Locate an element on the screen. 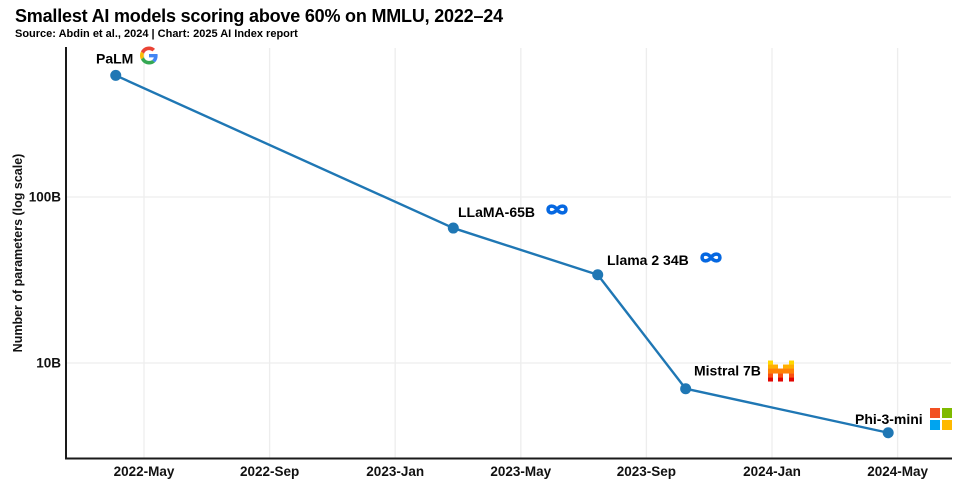 This screenshot has width=964, height=485. y-tick-label: 100B is located at coordinates (45, 197).